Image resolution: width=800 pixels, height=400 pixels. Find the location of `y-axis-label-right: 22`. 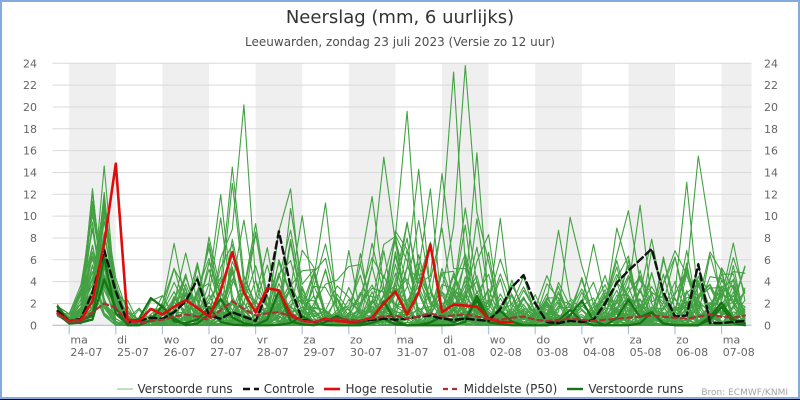

y-axis-label-right: 22 is located at coordinates (771, 85).